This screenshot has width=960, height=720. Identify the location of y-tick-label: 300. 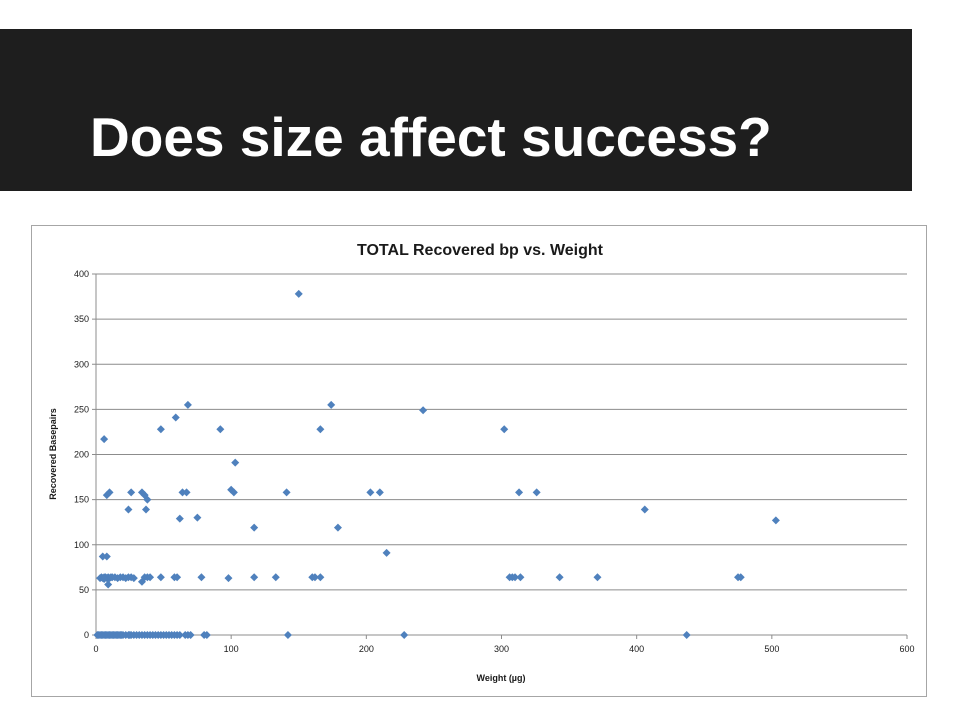
(81, 364).